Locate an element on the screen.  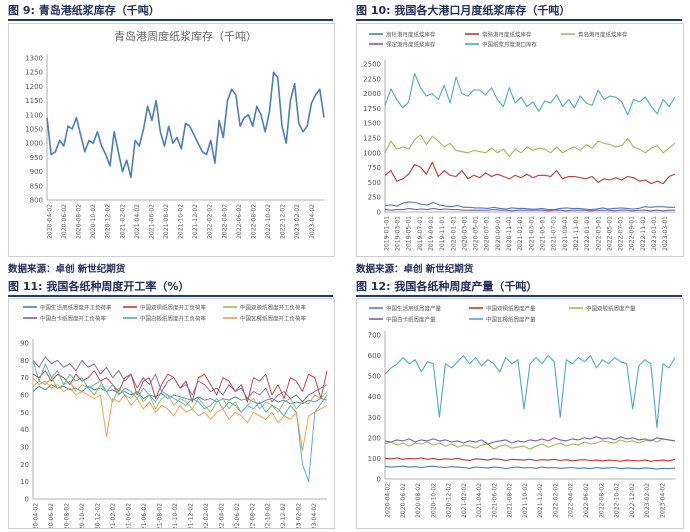
x-tick-label: 2021-02-02 is located at coordinates (122, 221).